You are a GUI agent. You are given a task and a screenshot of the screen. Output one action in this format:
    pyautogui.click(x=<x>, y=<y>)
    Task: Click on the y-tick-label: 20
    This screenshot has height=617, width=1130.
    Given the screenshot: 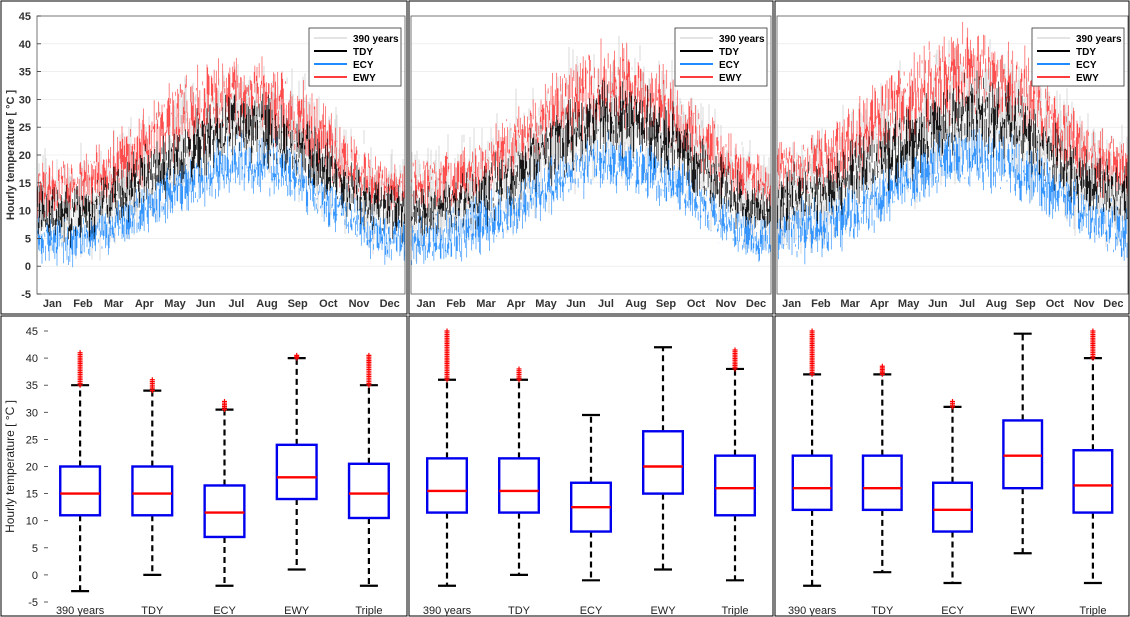 What is the action you would take?
    pyautogui.click(x=25, y=156)
    